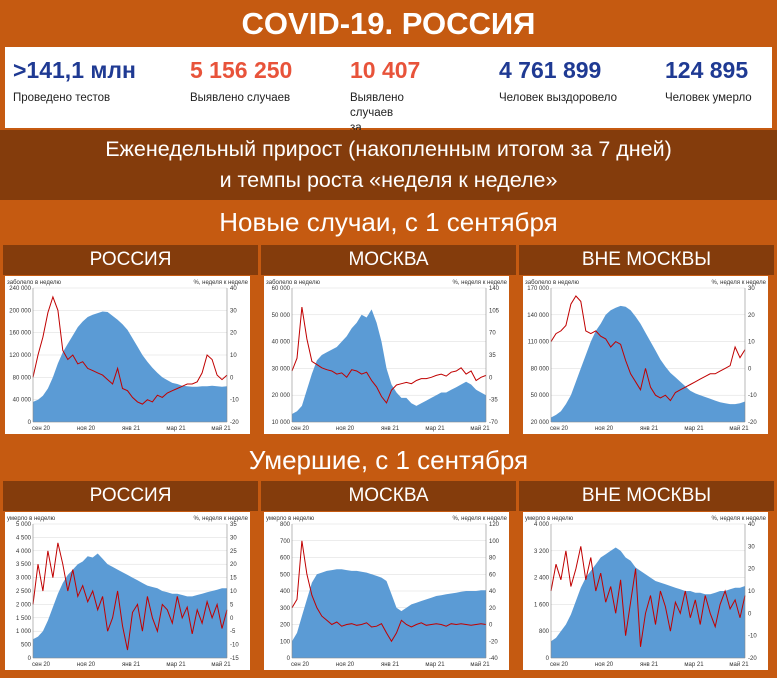 The image size is (777, 678). Describe the element at coordinates (24, 619) in the screenshot. I see `y-left-tick-label: 1 500` at that location.